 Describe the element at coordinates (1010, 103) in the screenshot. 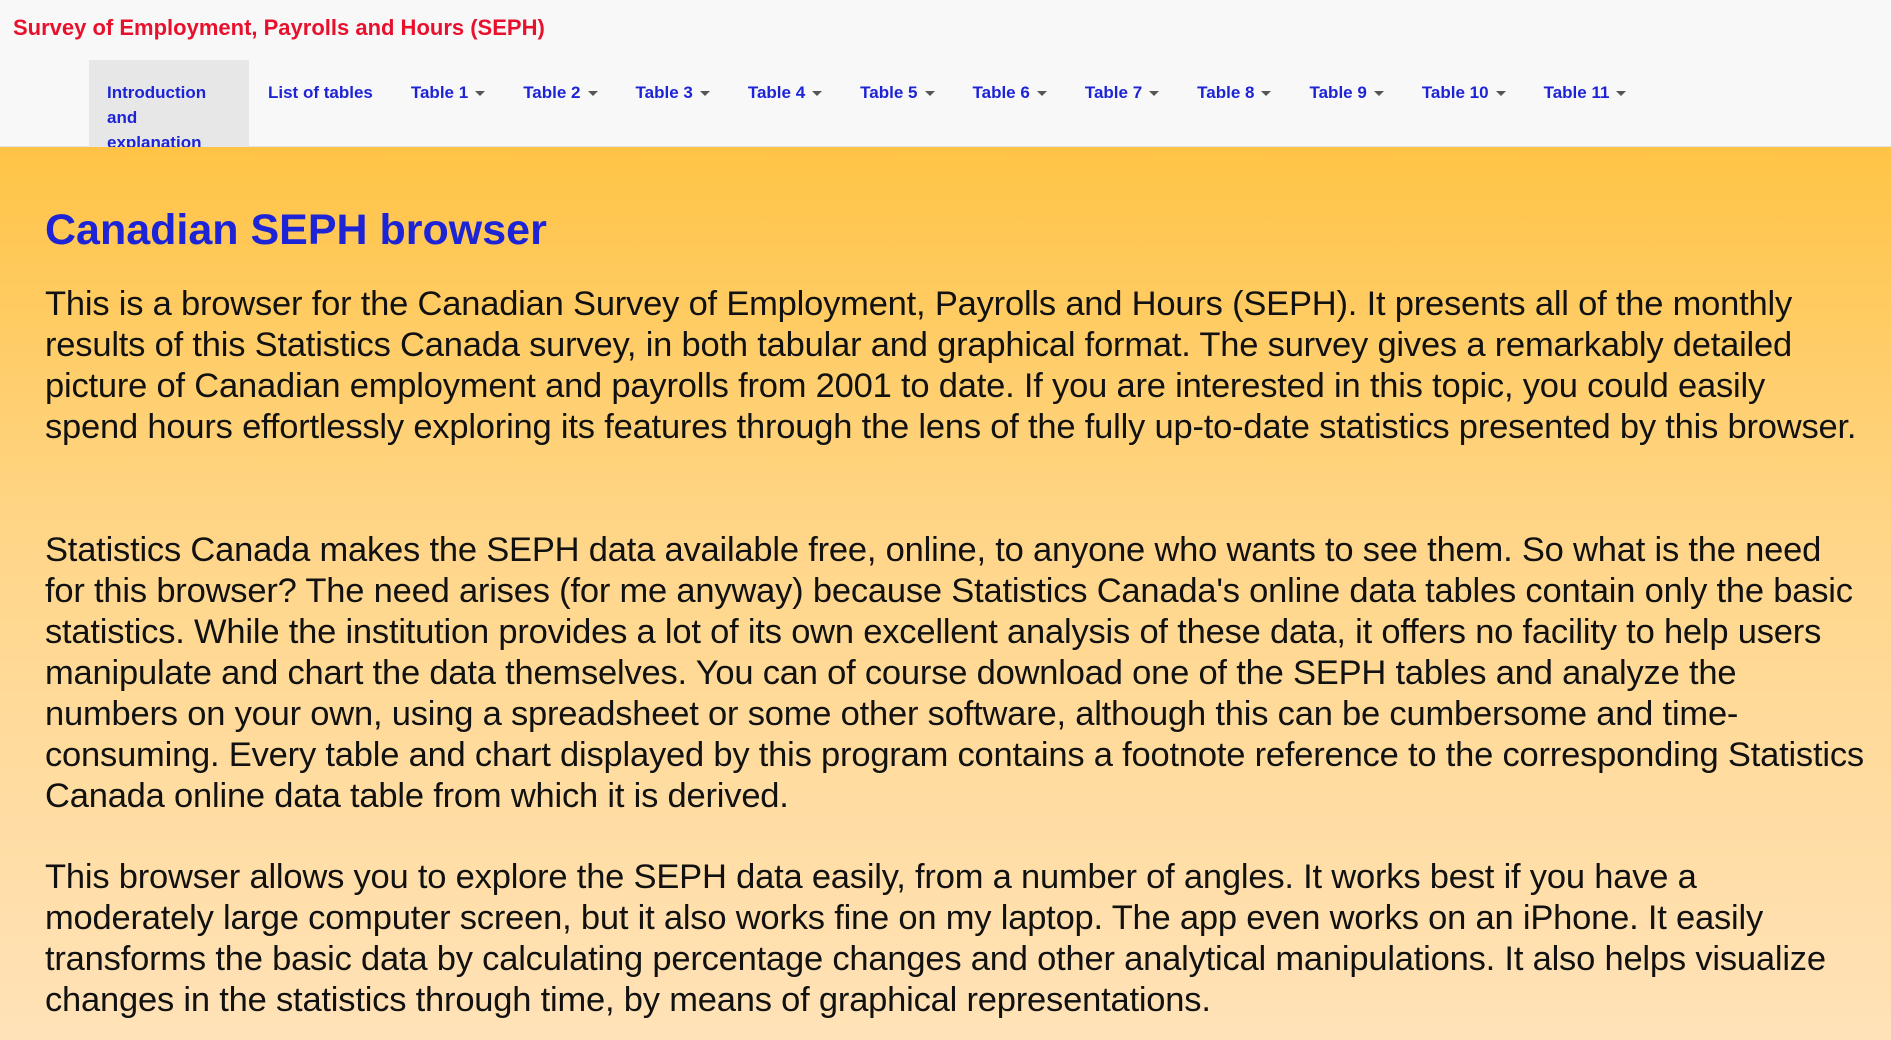

I see `nav-dropdown-table-6: Table 6` at that location.